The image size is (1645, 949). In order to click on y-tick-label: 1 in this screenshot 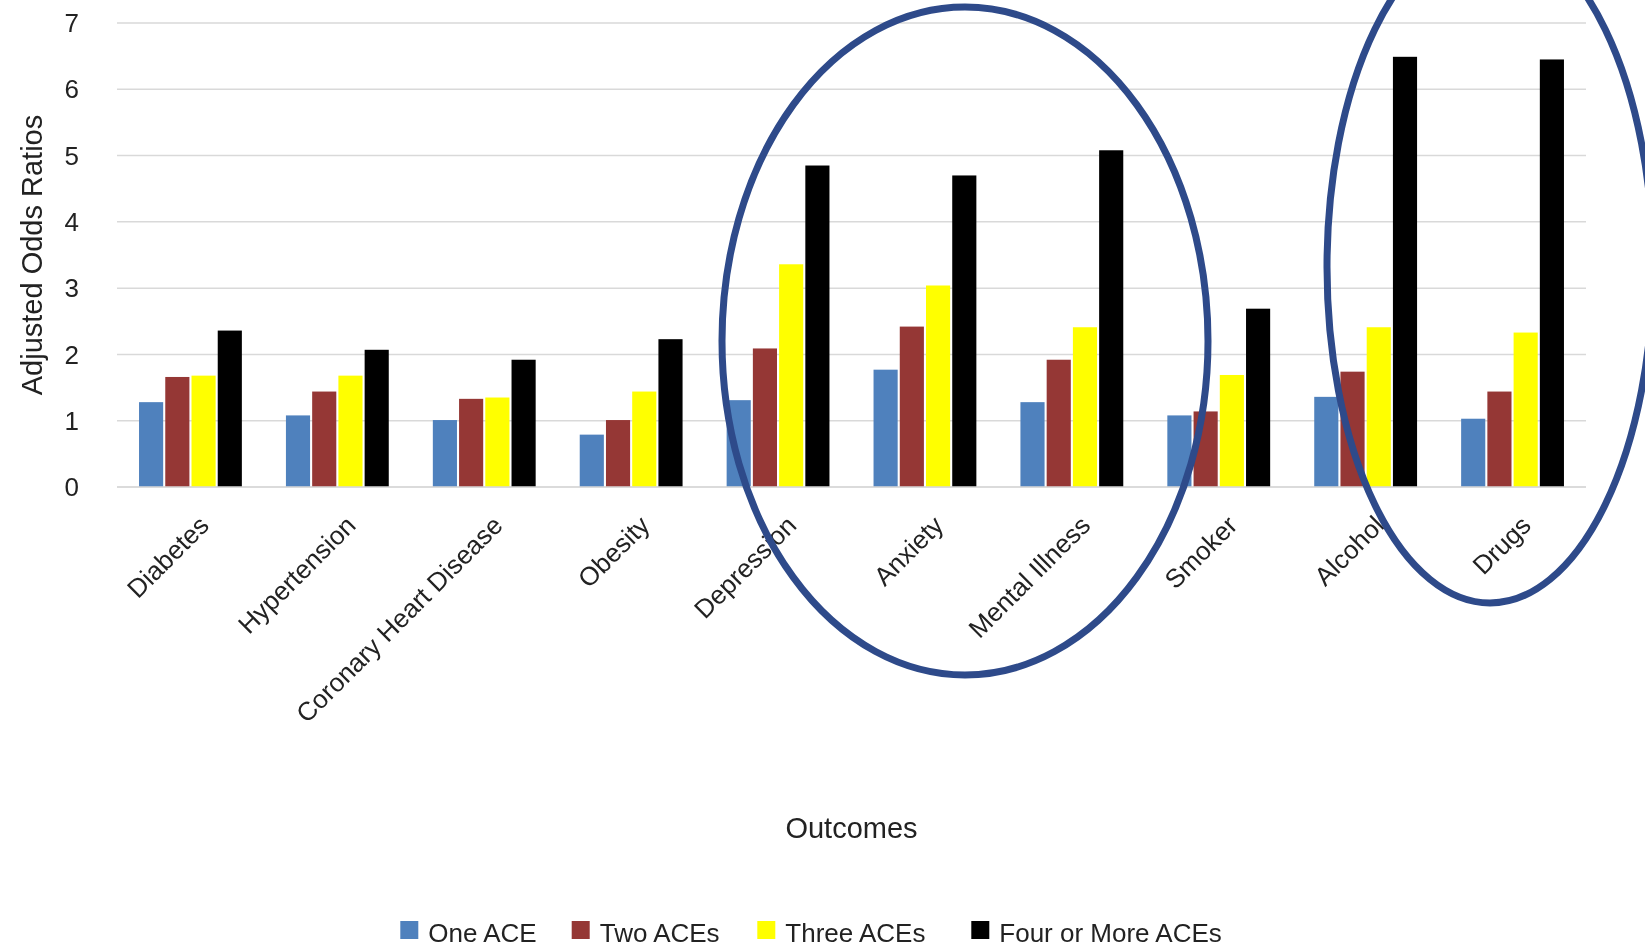, I will do `click(71, 420)`.